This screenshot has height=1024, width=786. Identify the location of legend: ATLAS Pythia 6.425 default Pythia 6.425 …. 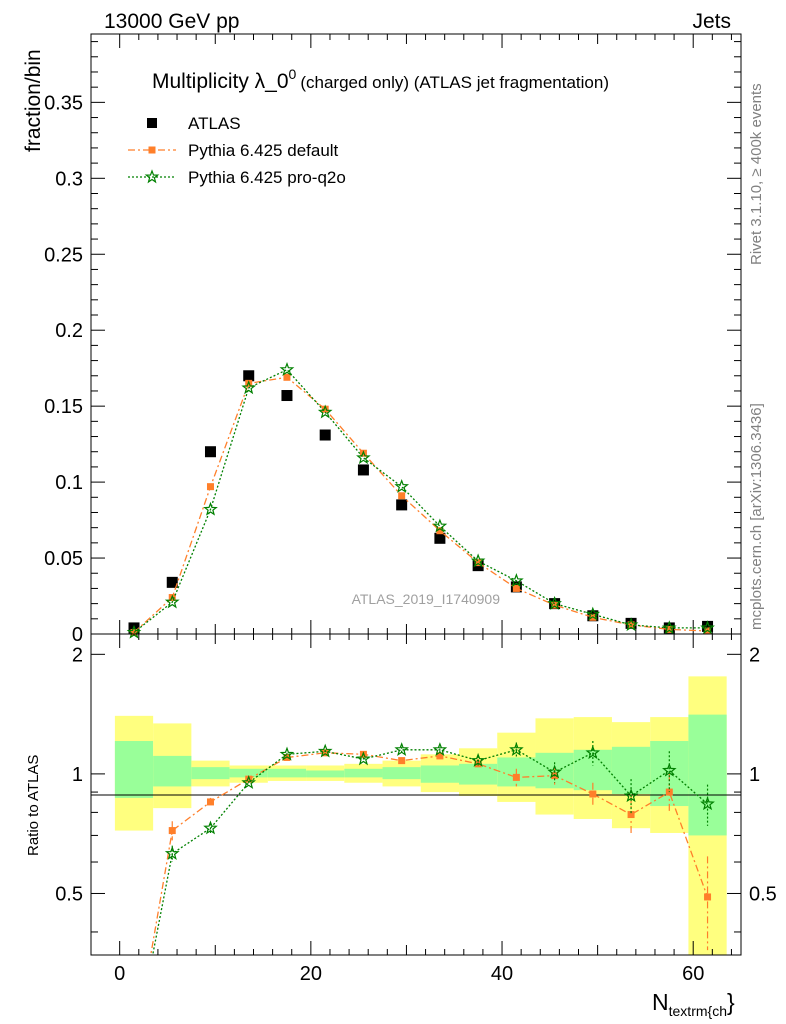
(237, 150).